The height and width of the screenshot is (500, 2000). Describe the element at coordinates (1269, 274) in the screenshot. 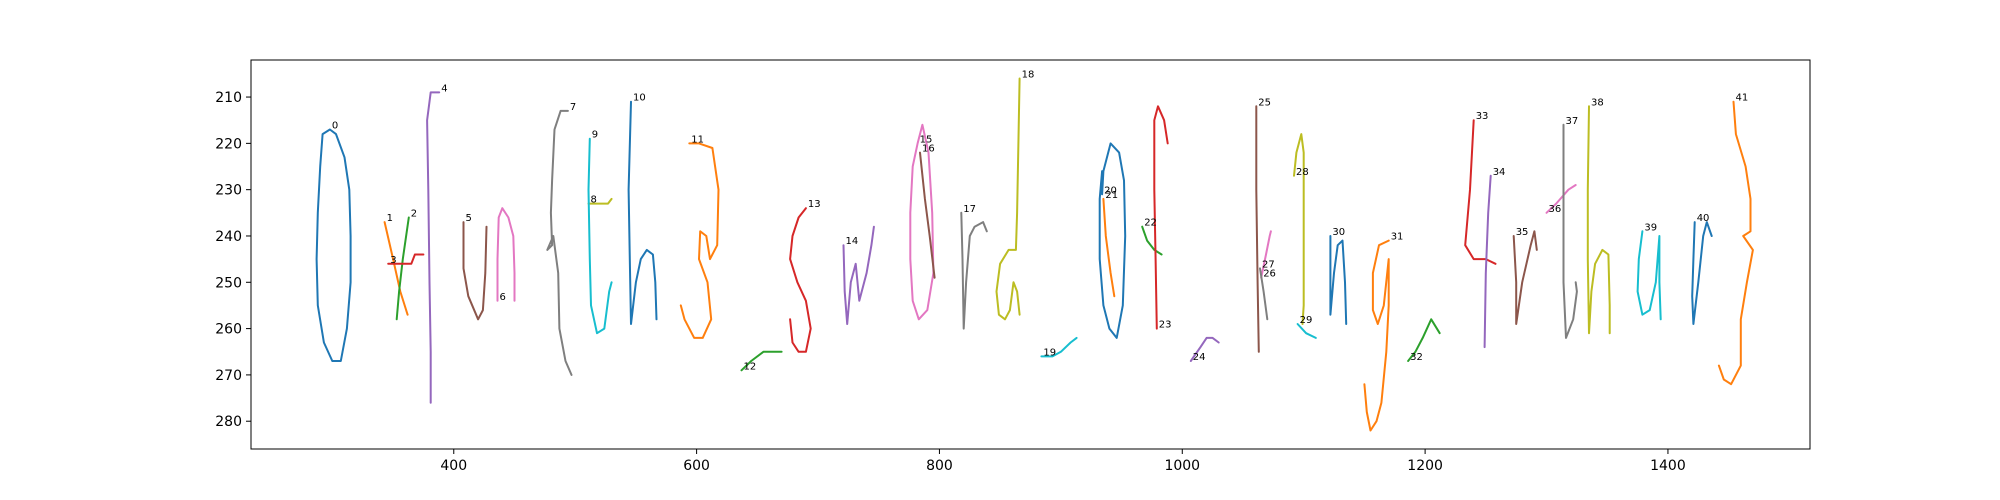

I see `stroke-label-26: 26` at that location.